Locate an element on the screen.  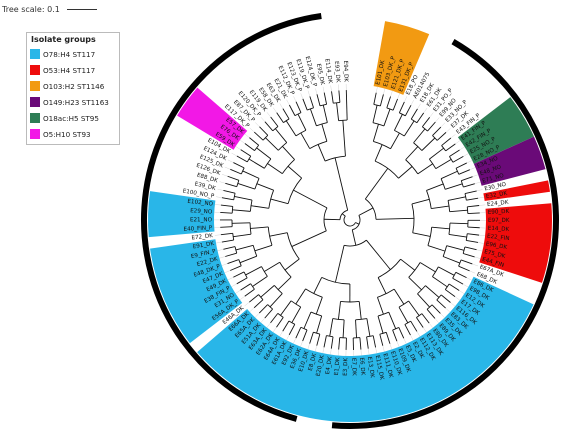
legend-swatch is located at coordinates (35, 70).